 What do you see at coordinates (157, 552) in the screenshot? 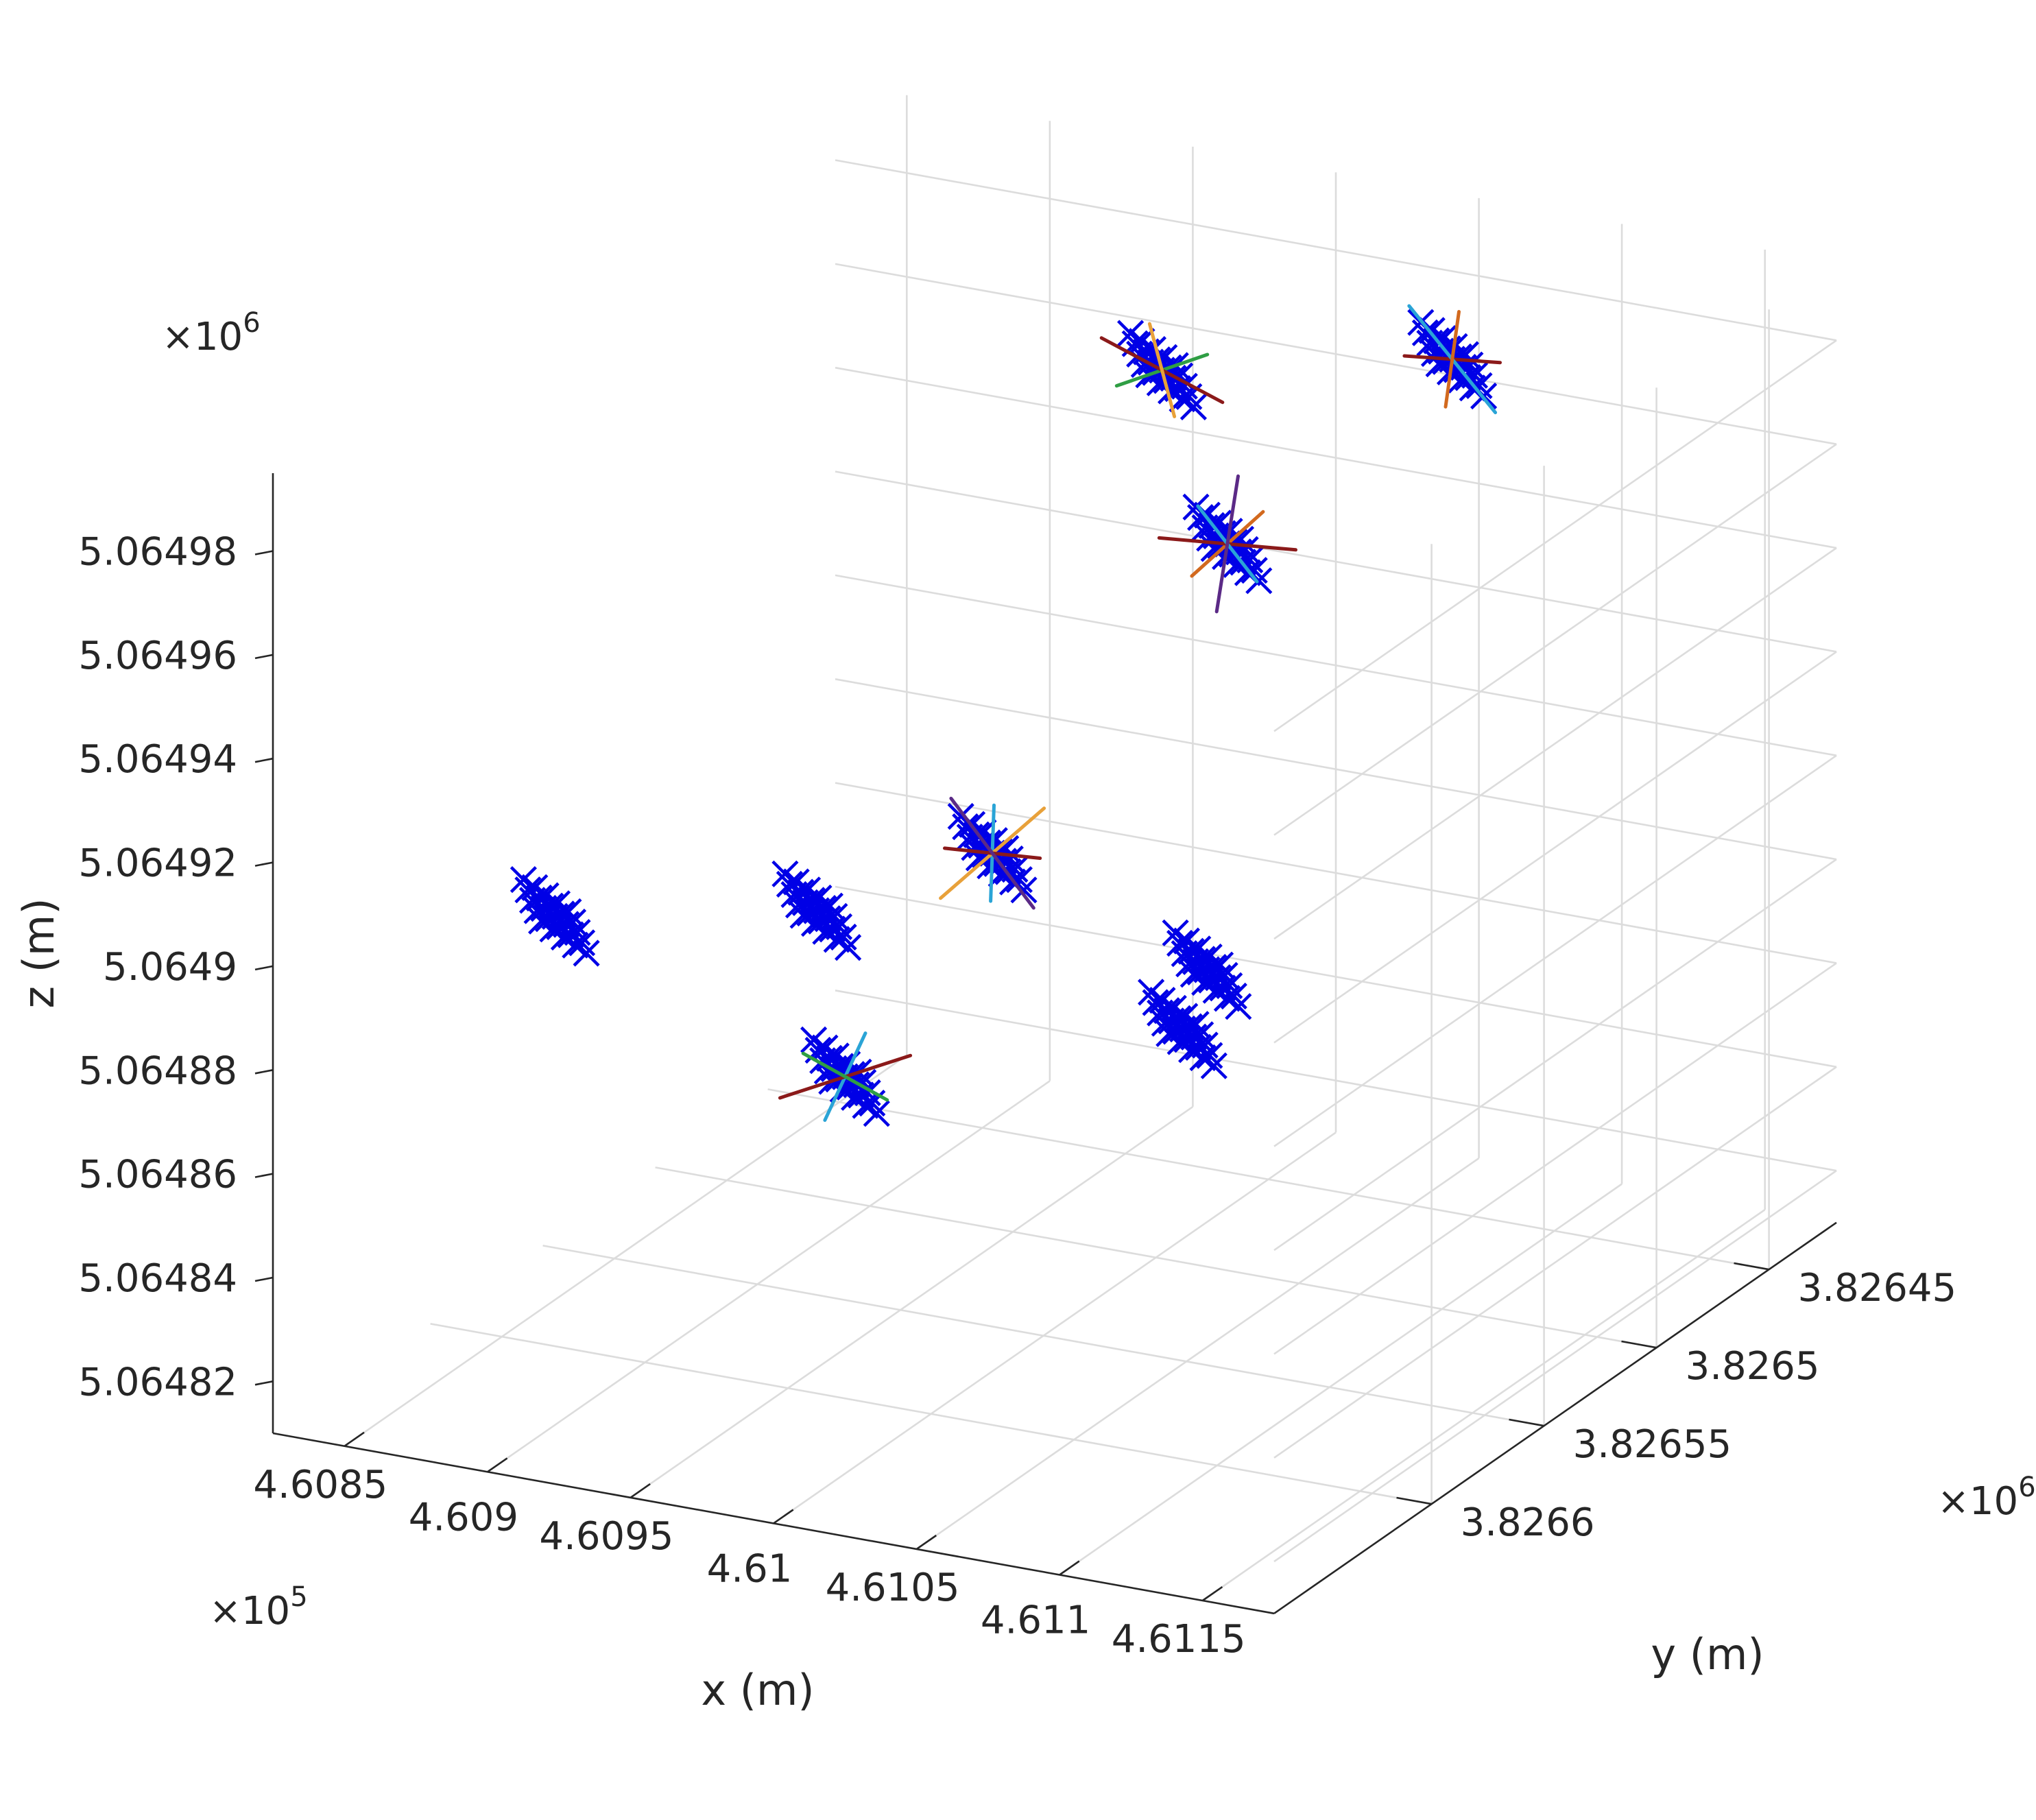
I see `z-tick-label: 5.06498` at bounding box center [157, 552].